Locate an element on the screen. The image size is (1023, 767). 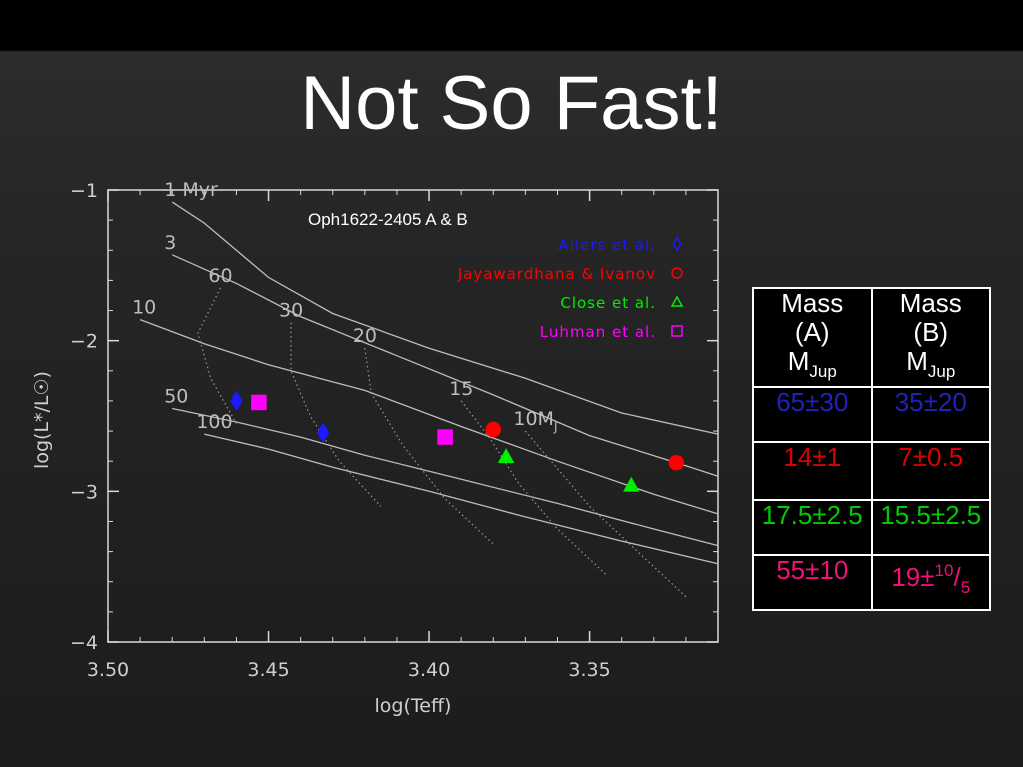
y-tick-label: −3 is located at coordinates (84, 492).